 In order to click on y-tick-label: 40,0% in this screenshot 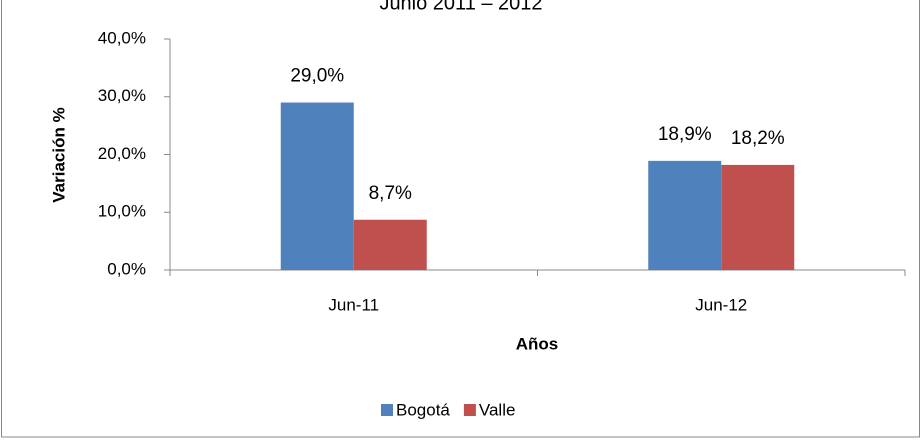, I will do `click(122, 37)`.